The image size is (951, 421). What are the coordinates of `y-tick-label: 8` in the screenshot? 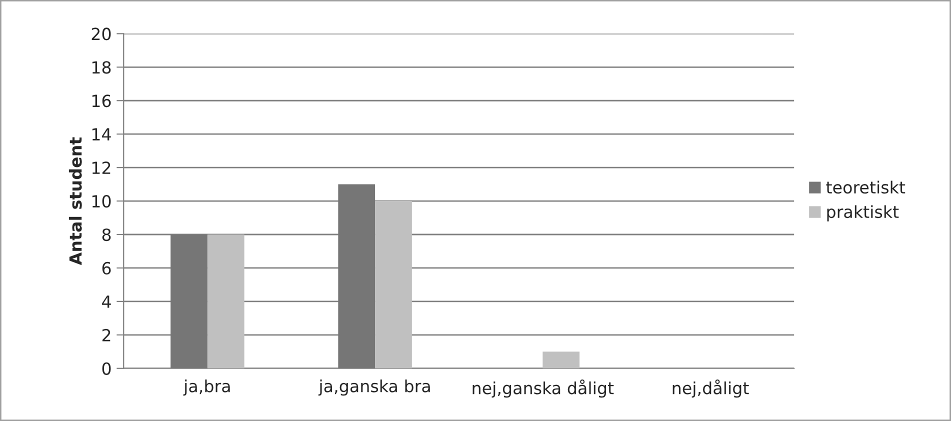 It's located at (106, 235).